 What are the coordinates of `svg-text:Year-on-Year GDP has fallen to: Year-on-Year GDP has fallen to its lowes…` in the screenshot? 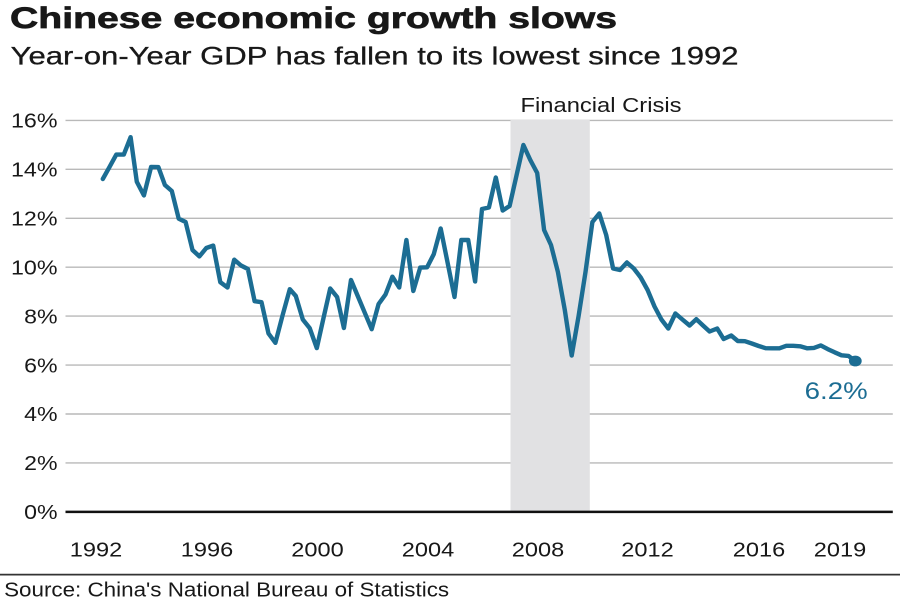 It's located at (375, 56).